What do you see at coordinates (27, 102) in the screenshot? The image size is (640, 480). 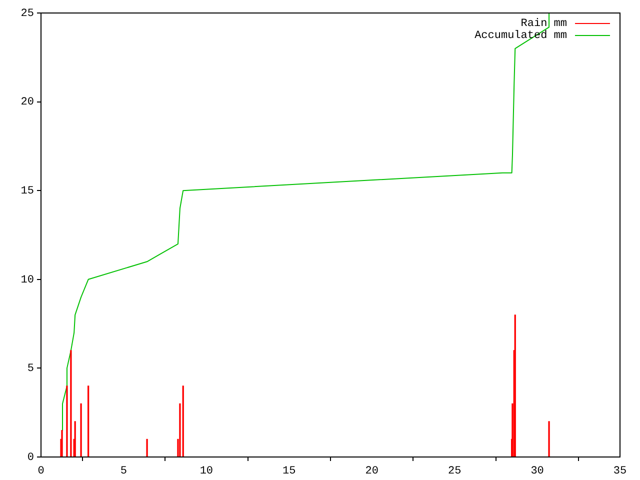 I see `y-tick-label: 20` at bounding box center [27, 102].